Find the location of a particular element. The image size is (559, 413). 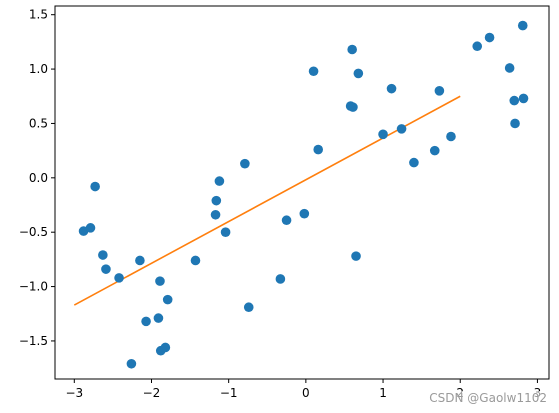

y-tick-label-4: 0.5 is located at coordinates (38, 123).